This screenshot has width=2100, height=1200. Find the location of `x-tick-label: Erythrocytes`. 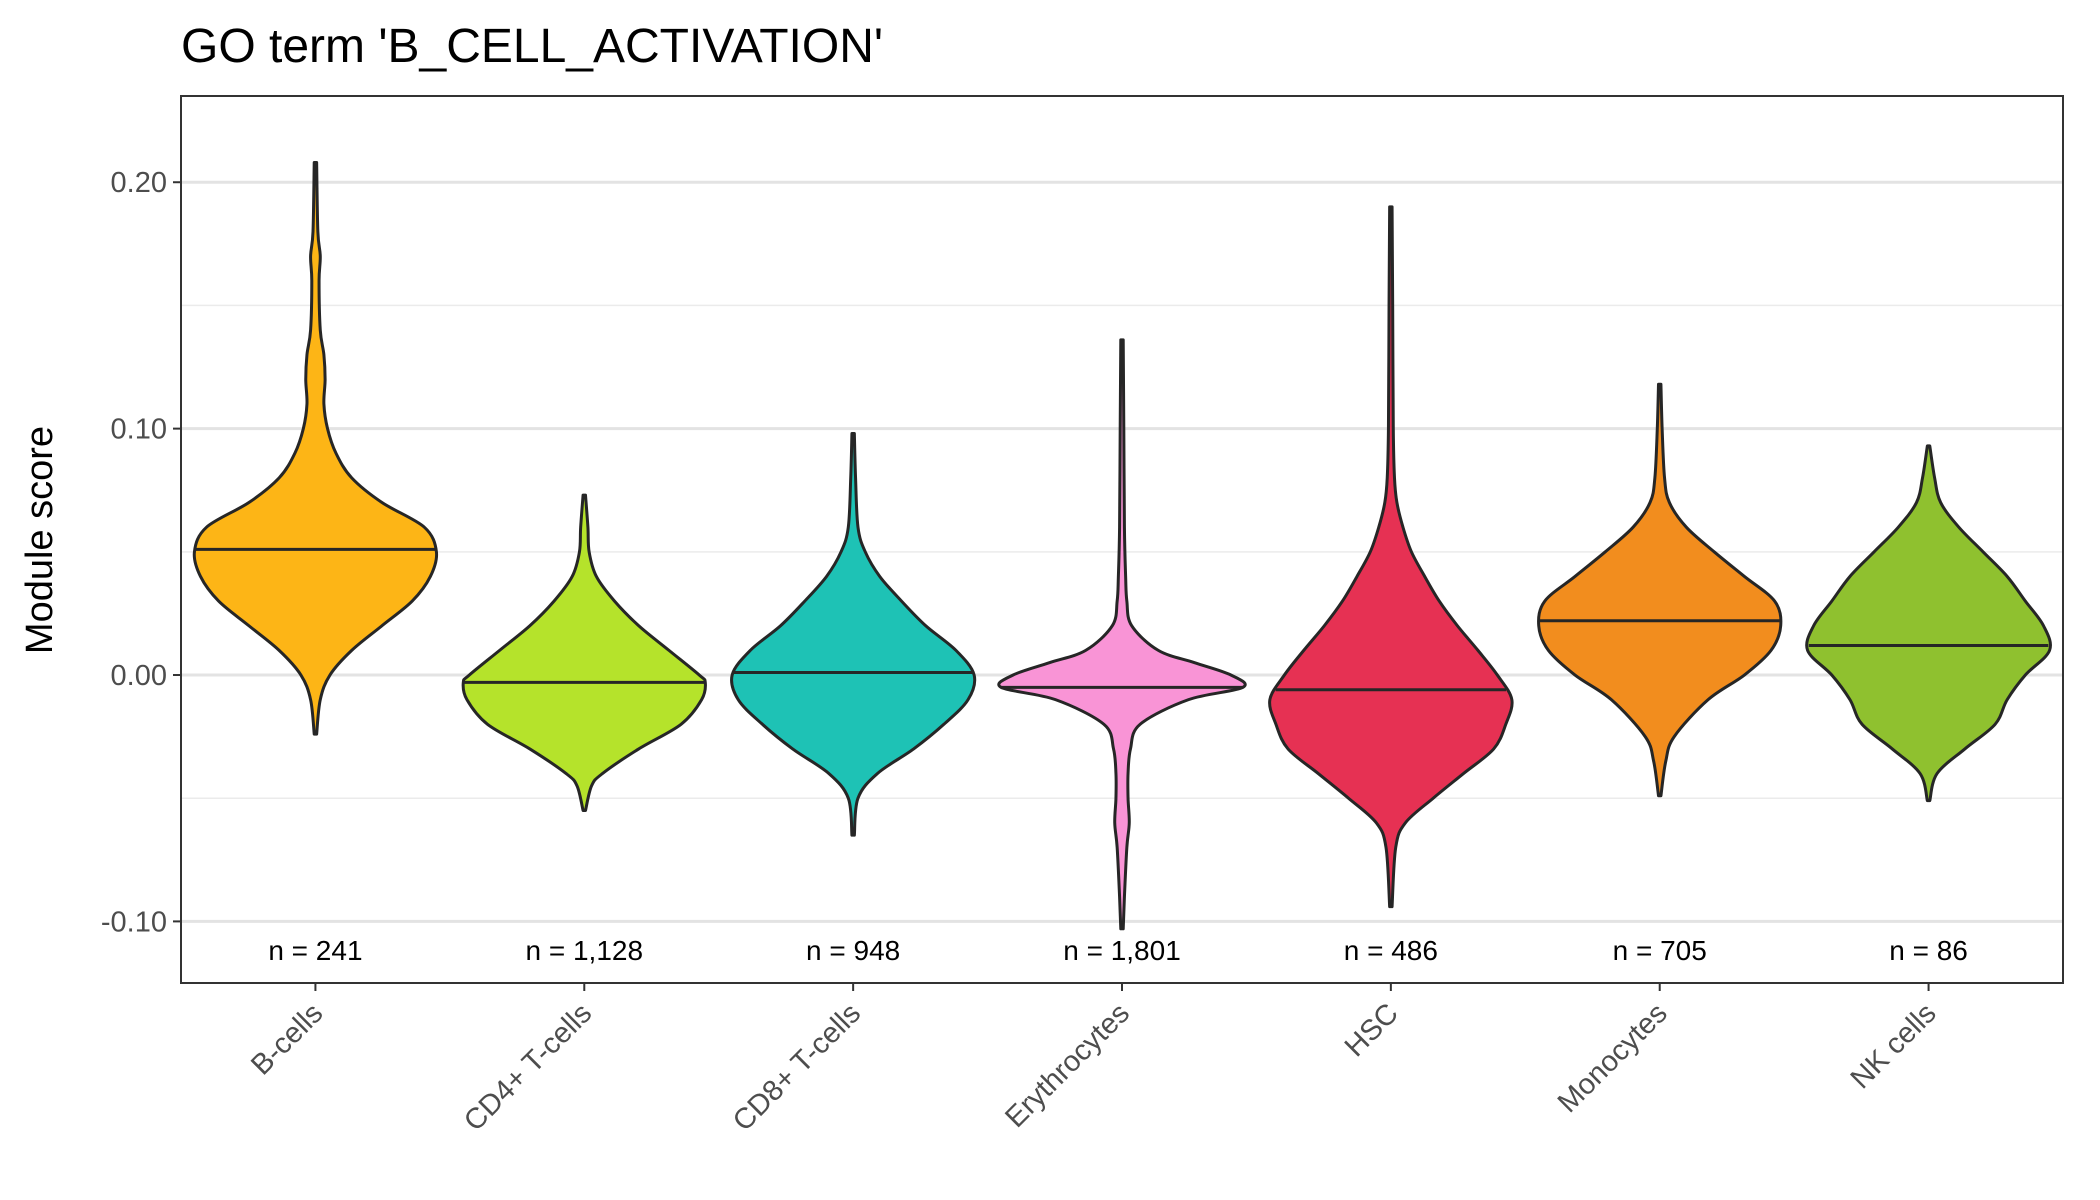

x-tick-label: Erythrocytes is located at coordinates (1067, 1065).